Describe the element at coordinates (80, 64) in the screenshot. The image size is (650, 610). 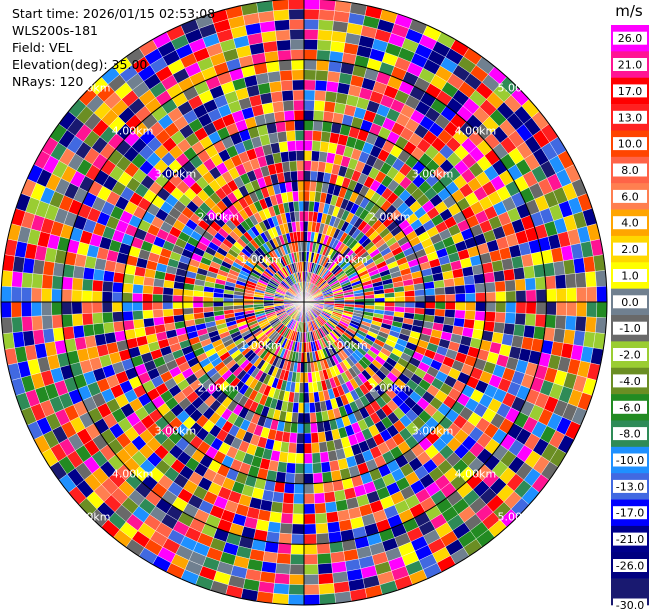
I see `elevation-label: Elevation(deg): 35.00` at that location.